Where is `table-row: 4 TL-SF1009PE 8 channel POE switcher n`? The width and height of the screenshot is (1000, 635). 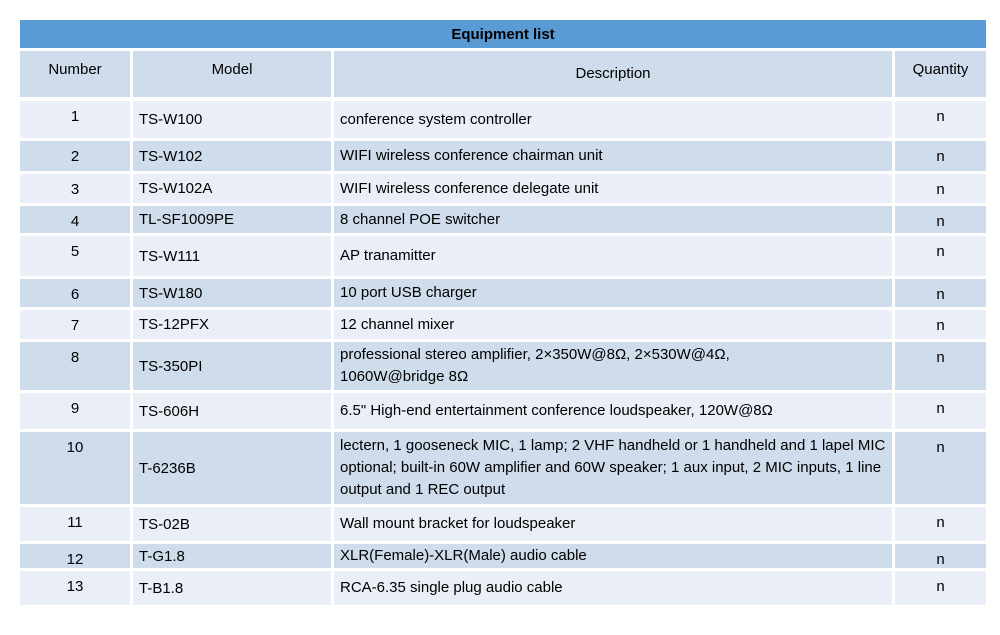
table-row: 4 TL-SF1009PE 8 channel POE switcher n is located at coordinates (503, 219).